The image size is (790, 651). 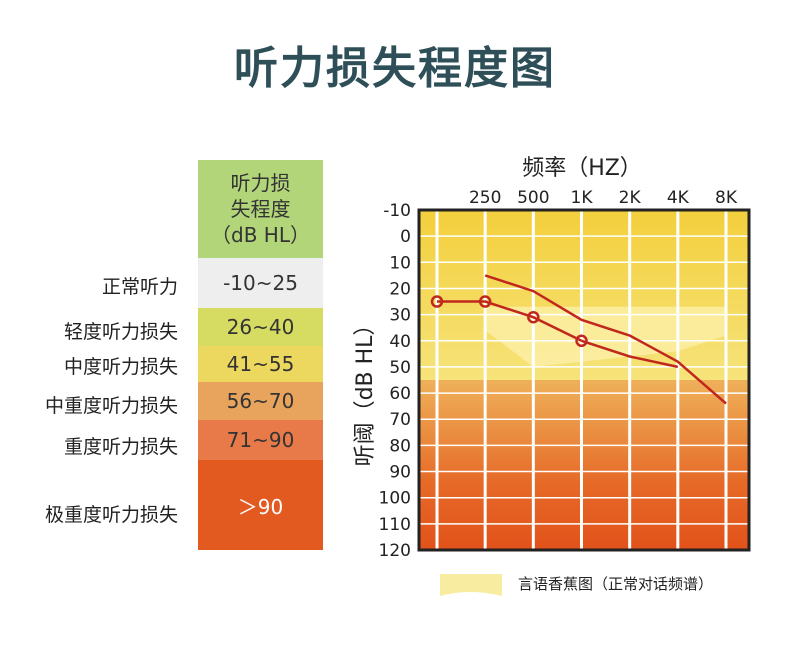 What do you see at coordinates (395, 525) in the screenshot?
I see `y-tick-label: 110` at bounding box center [395, 525].